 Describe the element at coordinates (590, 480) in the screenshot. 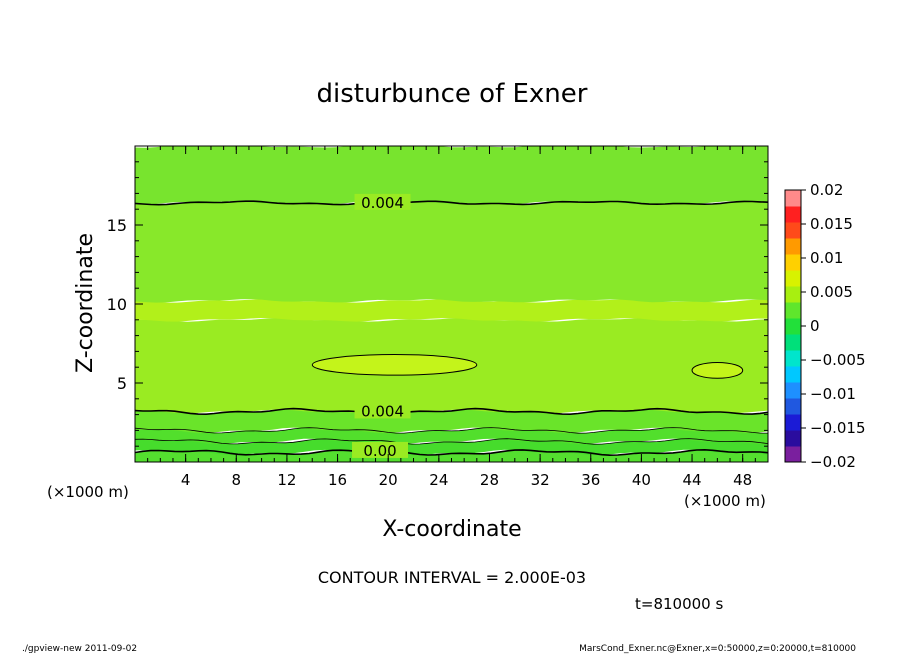

I see `x-tick-label: 36` at that location.